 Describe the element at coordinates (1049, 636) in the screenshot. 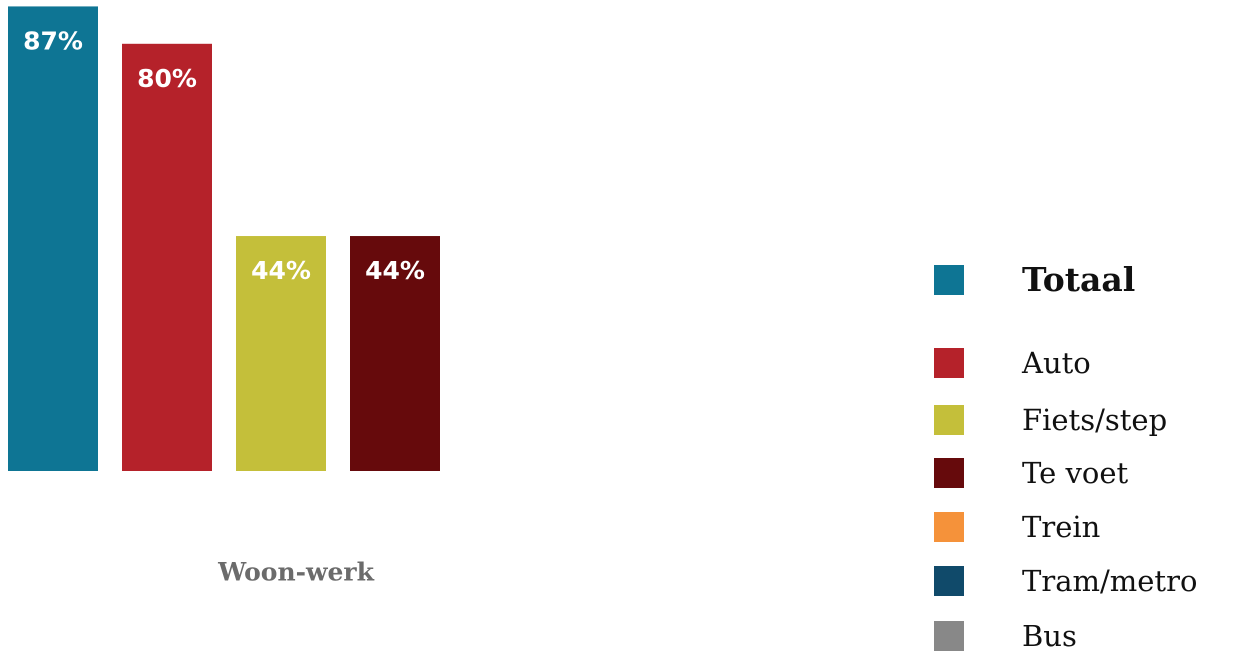

I see `legend-label: Bus` at that location.